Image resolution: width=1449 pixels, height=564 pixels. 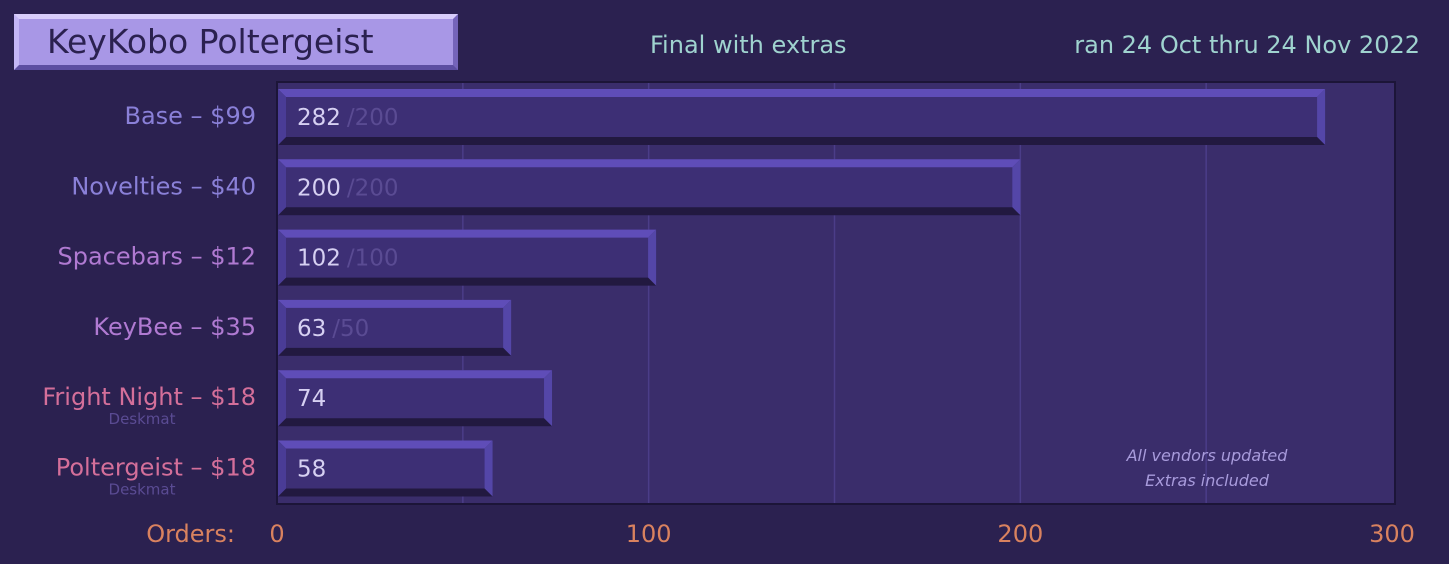 I want to click on x-tick-label: 300, so click(x=1392, y=534).